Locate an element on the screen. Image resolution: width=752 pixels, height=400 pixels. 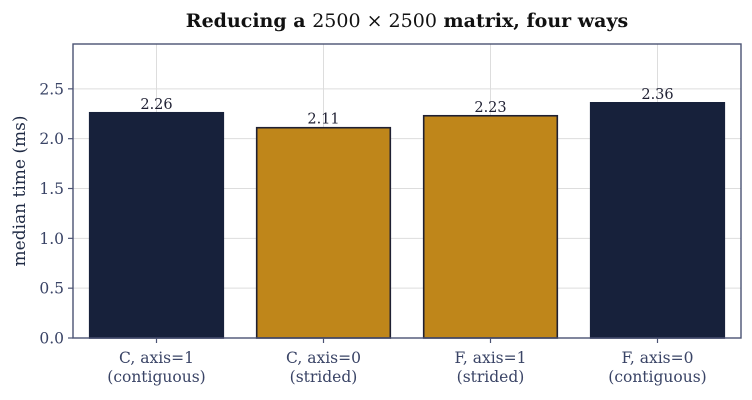
x-tick-label: C, axis=0 (strided) is located at coordinates (323, 367).